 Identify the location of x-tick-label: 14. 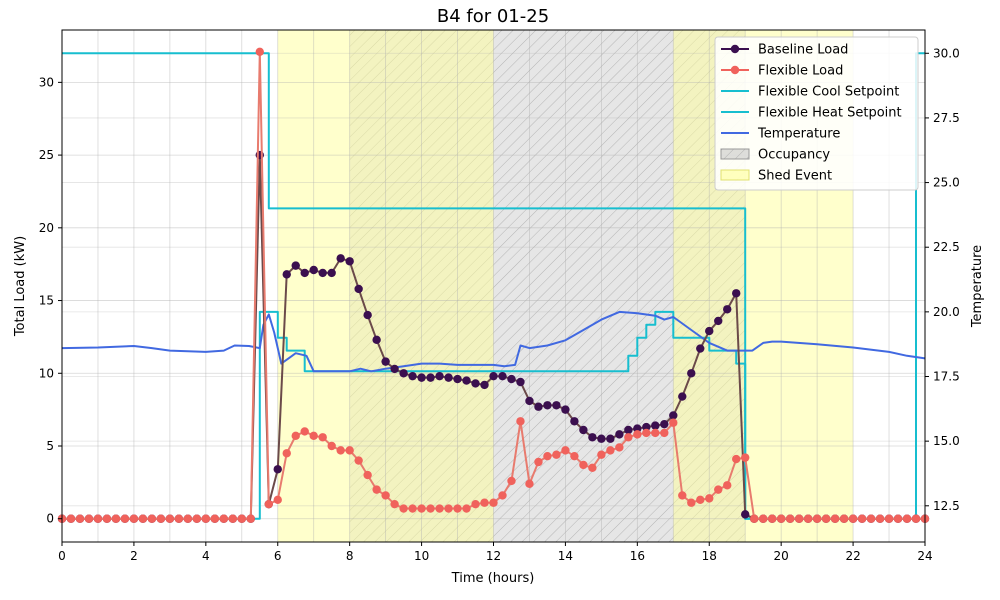
(565, 556).